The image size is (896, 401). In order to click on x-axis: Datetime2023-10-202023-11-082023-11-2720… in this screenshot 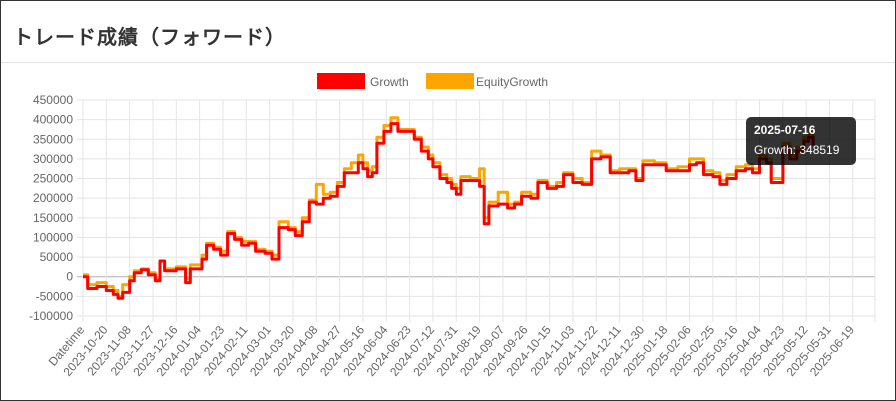, I will do `click(452, 351)`.